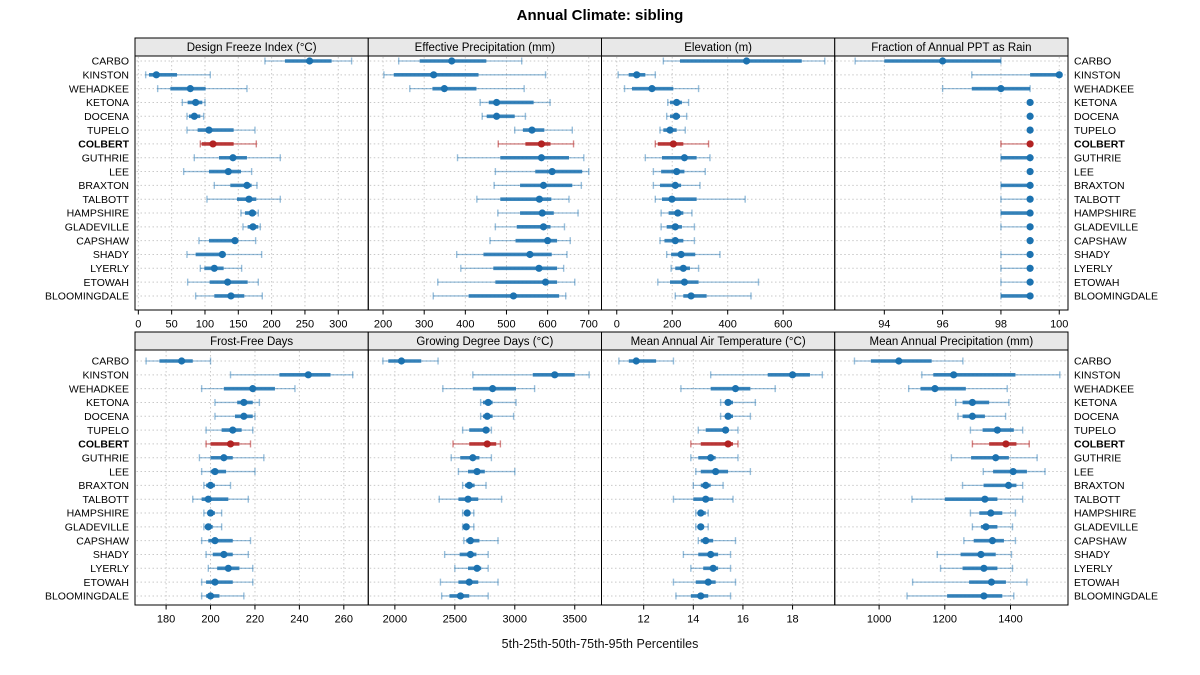 Image resolution: width=1200 pixels, height=675 pixels. Describe the element at coordinates (105, 158) in the screenshot. I see `row-label-left-guthrie: GUTHRIE` at that location.